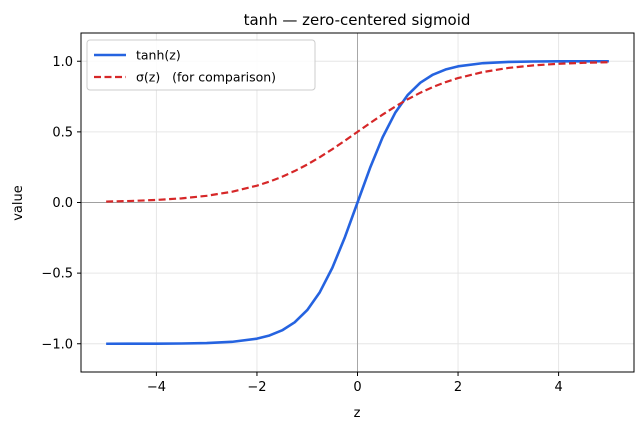  What do you see at coordinates (62, 203) in the screenshot?
I see `y-tick-label: 0.0` at bounding box center [62, 203].